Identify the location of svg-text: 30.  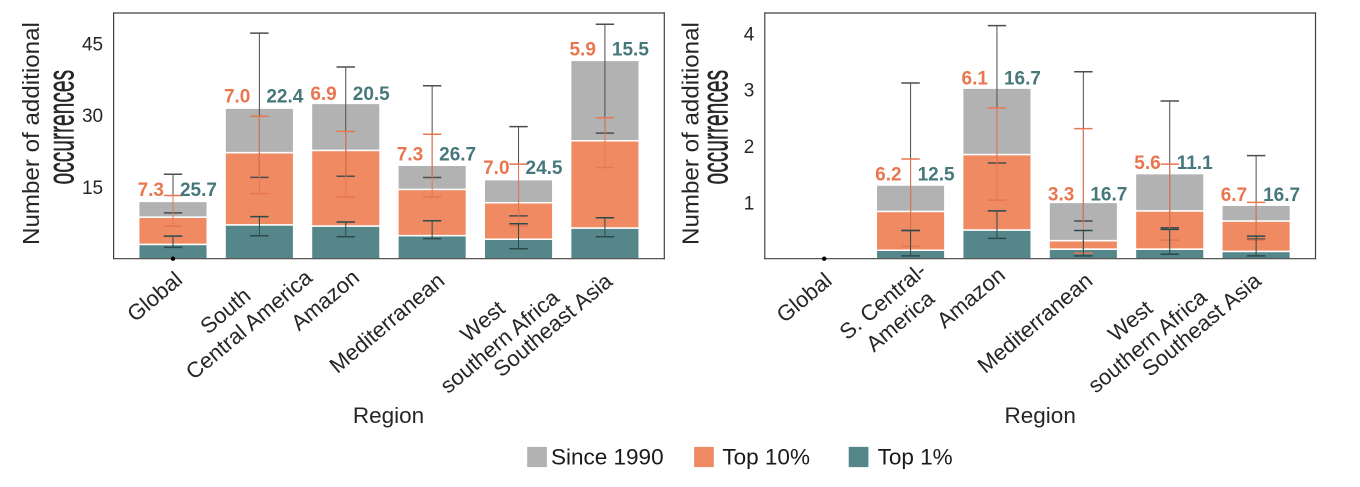
(92, 116).